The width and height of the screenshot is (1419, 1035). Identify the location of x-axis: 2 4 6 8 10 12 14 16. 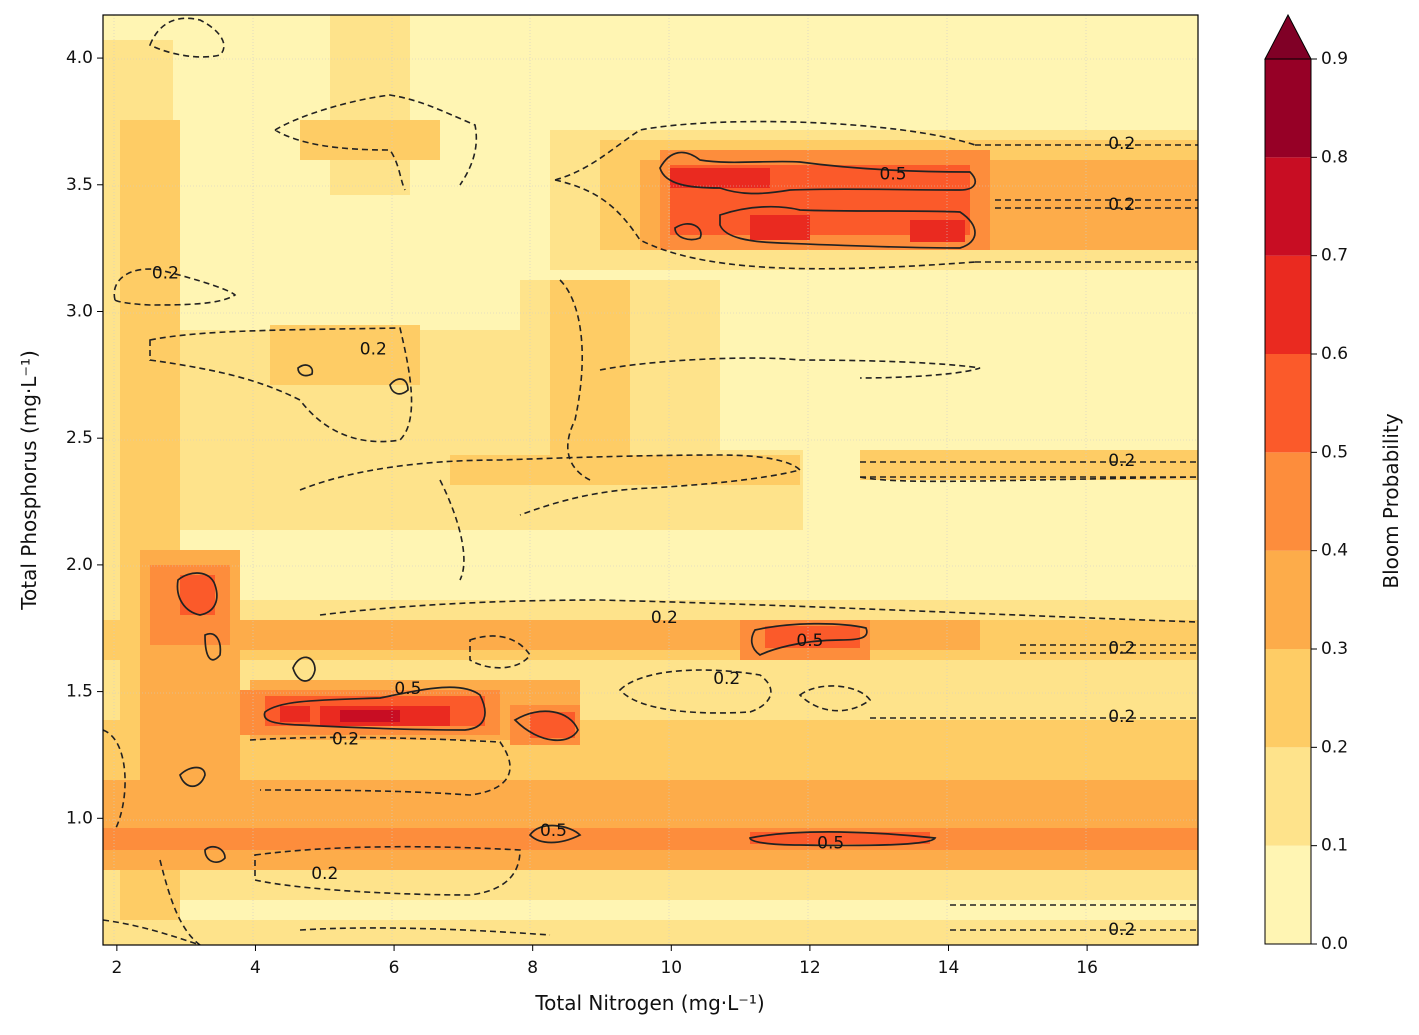
(604, 961).